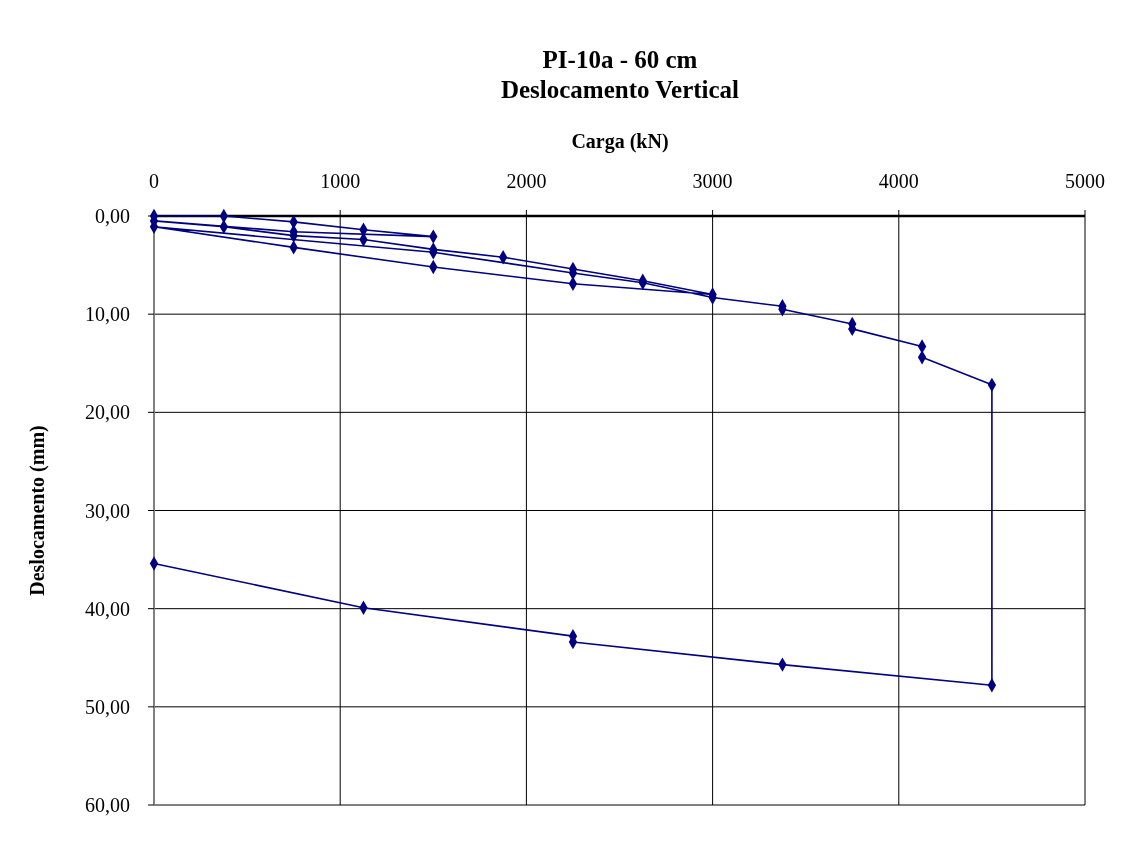  Describe the element at coordinates (37, 510) in the screenshot. I see `y-axis-title: Deslocamento (mm)` at that location.